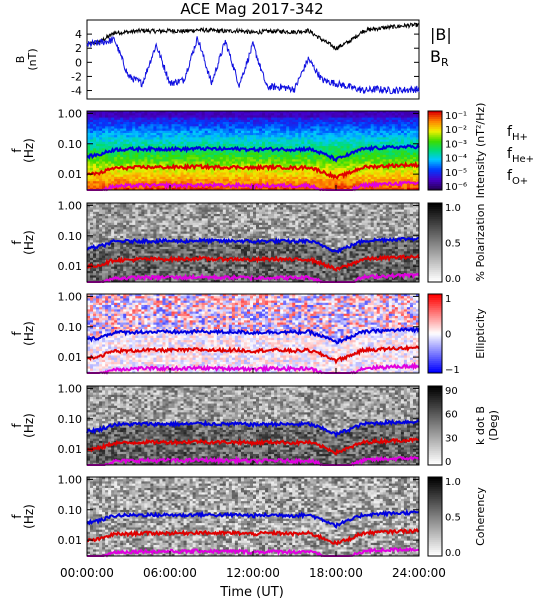 This screenshot has height=600, width=550. I want to click on y-tick-label: 0.01, so click(70, 174).